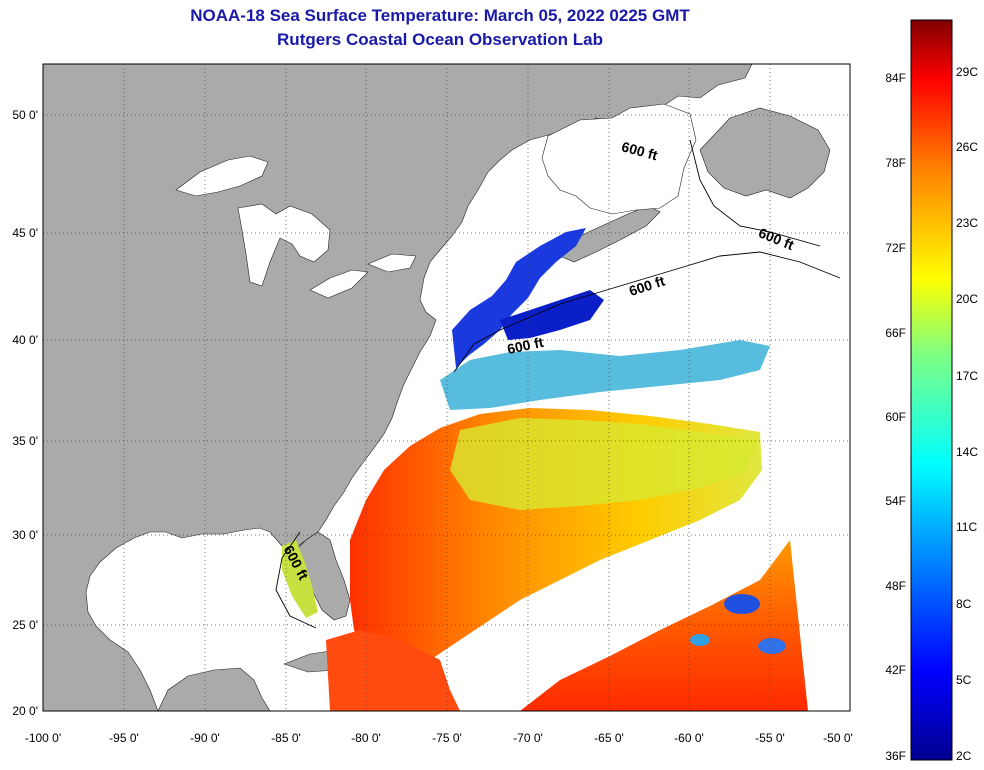 This screenshot has width=984, height=770. I want to click on map-subtitle: Rutgers Coastal Ocean Observation Lab, so click(440, 39).